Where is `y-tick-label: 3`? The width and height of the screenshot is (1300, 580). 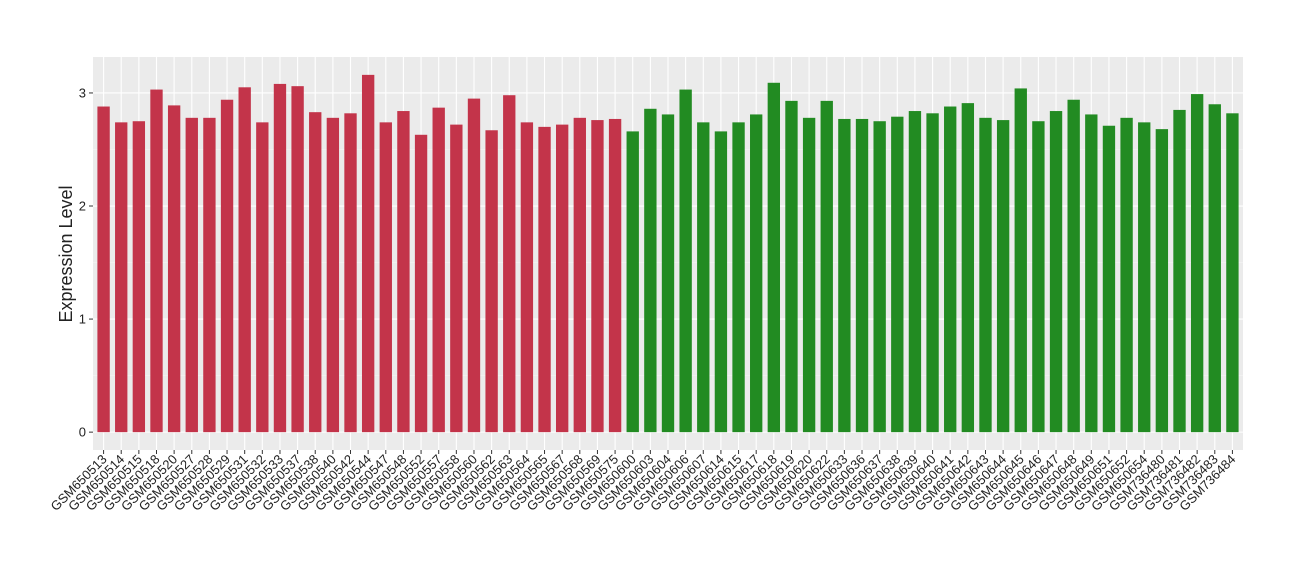
y-tick-label: 3 is located at coordinates (82, 92).